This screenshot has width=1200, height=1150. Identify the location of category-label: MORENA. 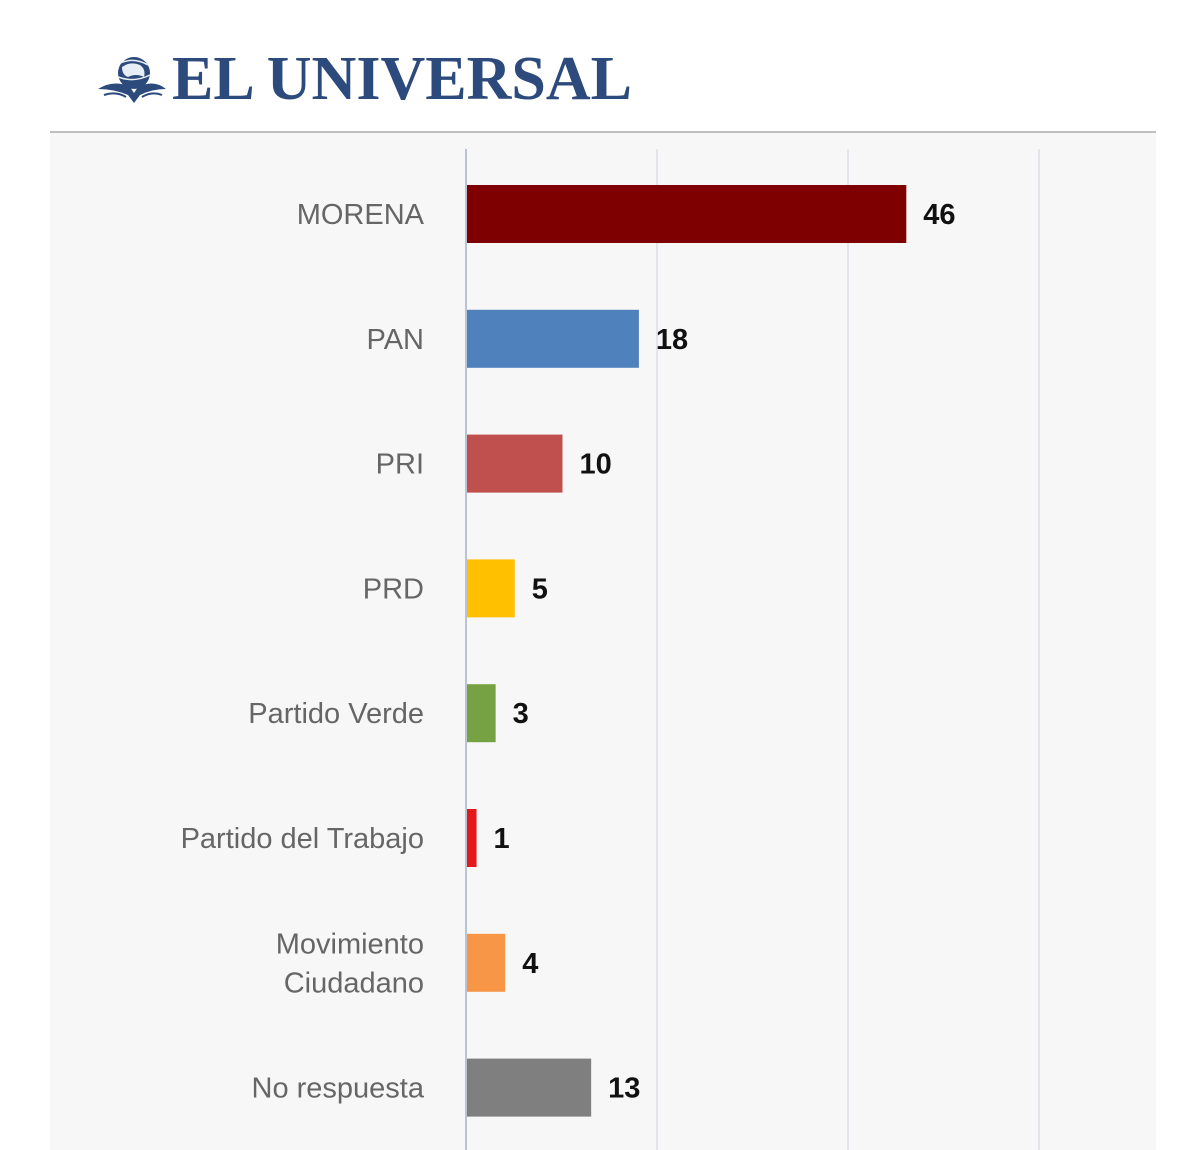
(361, 215).